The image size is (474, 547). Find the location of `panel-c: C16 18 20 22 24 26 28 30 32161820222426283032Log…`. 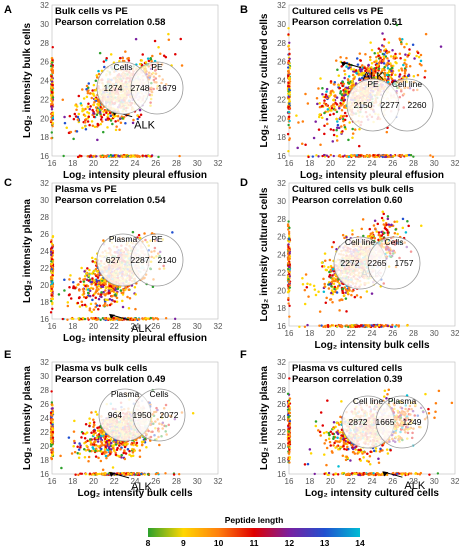

panel-c: C16 18 20 22 24 26 28 30 32161820222426283032Log… is located at coordinates (113, 260).